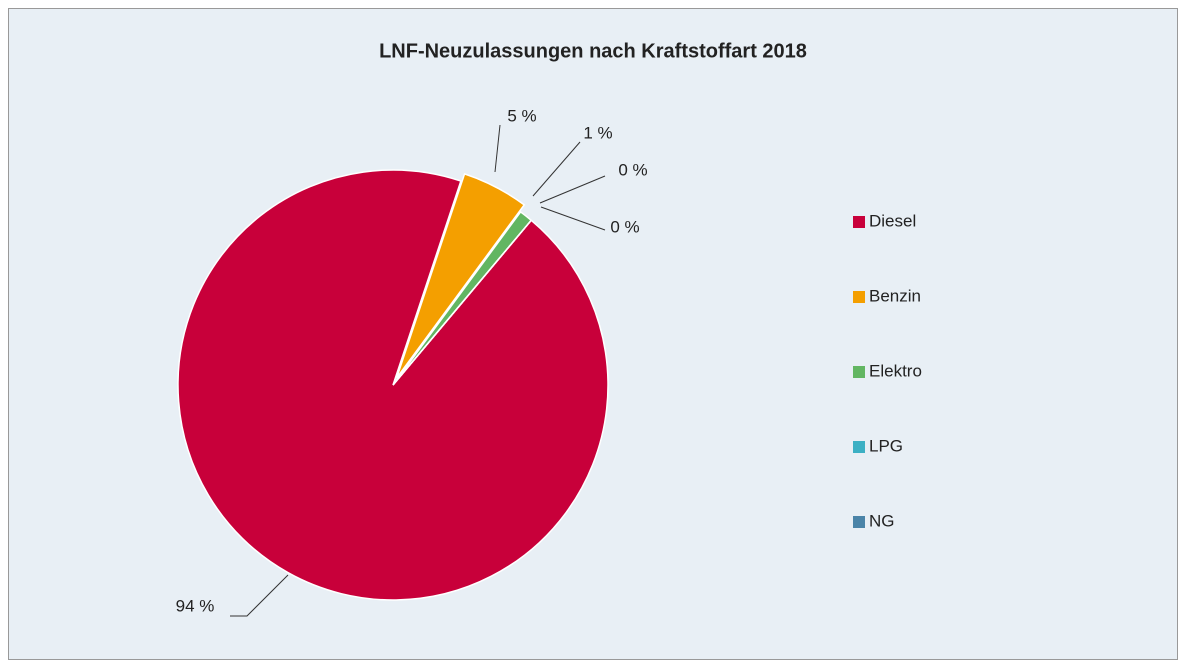 This screenshot has height=668, width=1186. What do you see at coordinates (886, 445) in the screenshot?
I see `legend-label: LPG` at bounding box center [886, 445].